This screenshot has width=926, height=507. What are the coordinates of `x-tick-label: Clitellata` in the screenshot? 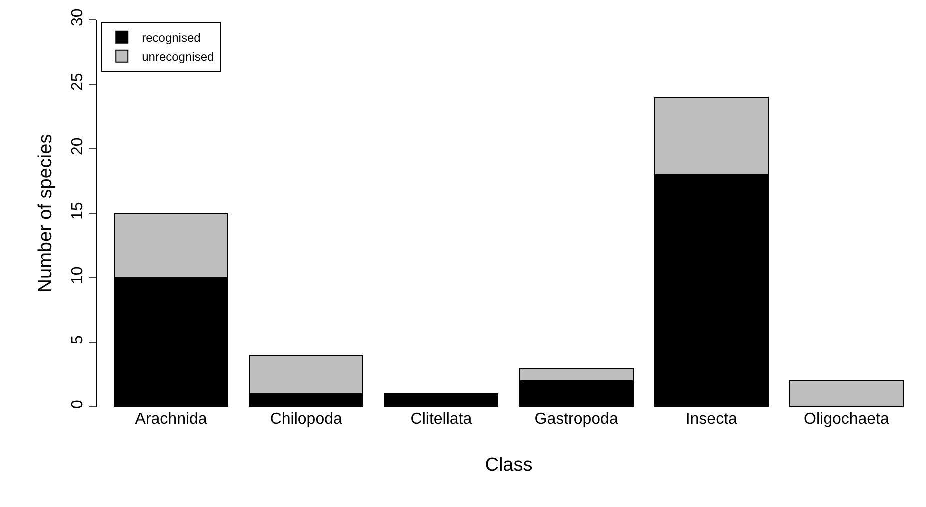 It's located at (441, 419).